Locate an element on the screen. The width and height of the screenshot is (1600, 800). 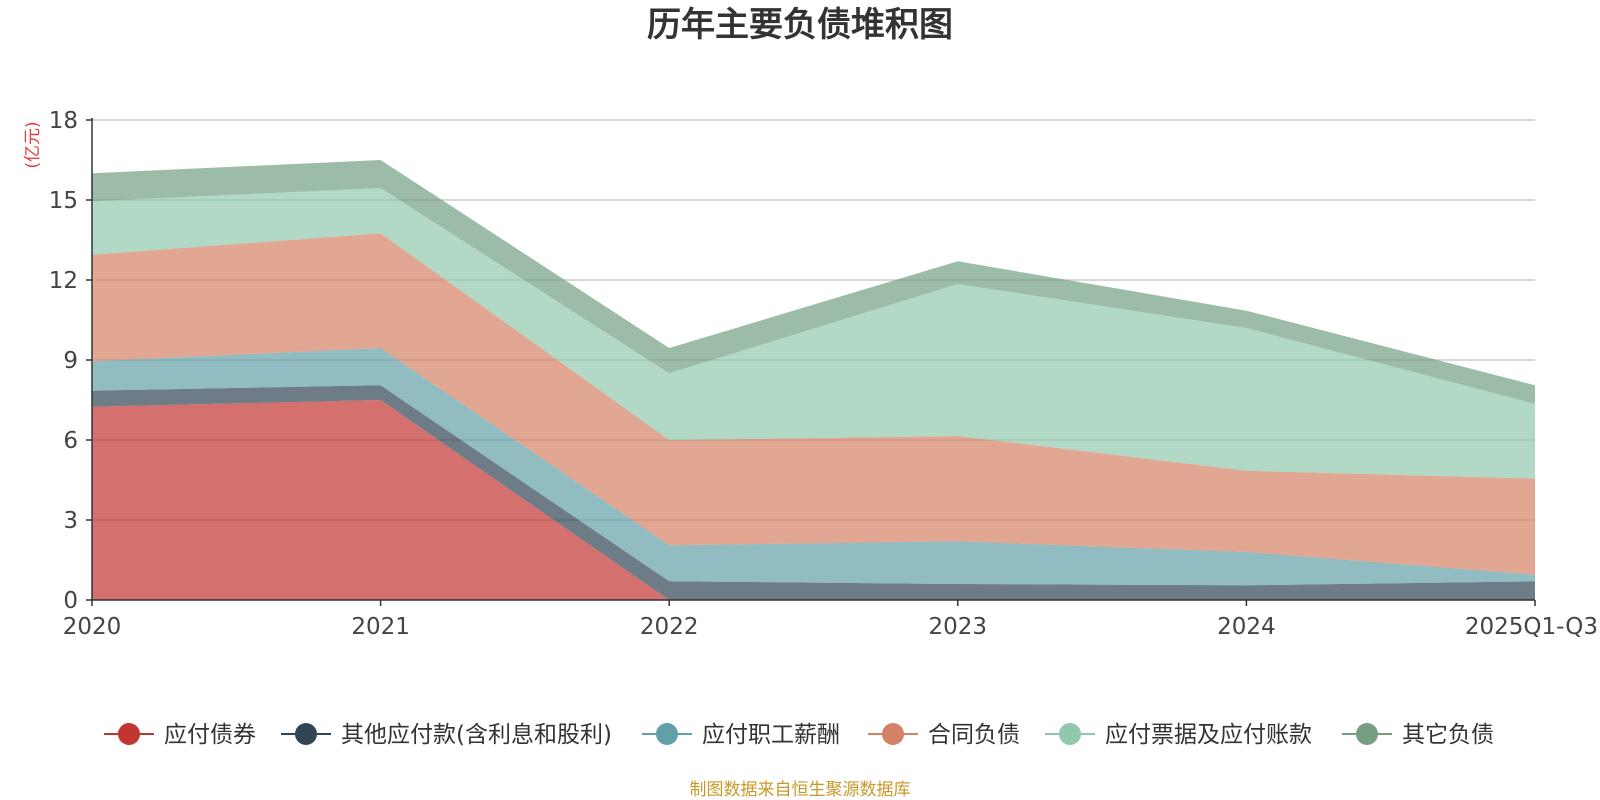
legend-label: 其他应付款(含利息和股利) is located at coordinates (476, 735).